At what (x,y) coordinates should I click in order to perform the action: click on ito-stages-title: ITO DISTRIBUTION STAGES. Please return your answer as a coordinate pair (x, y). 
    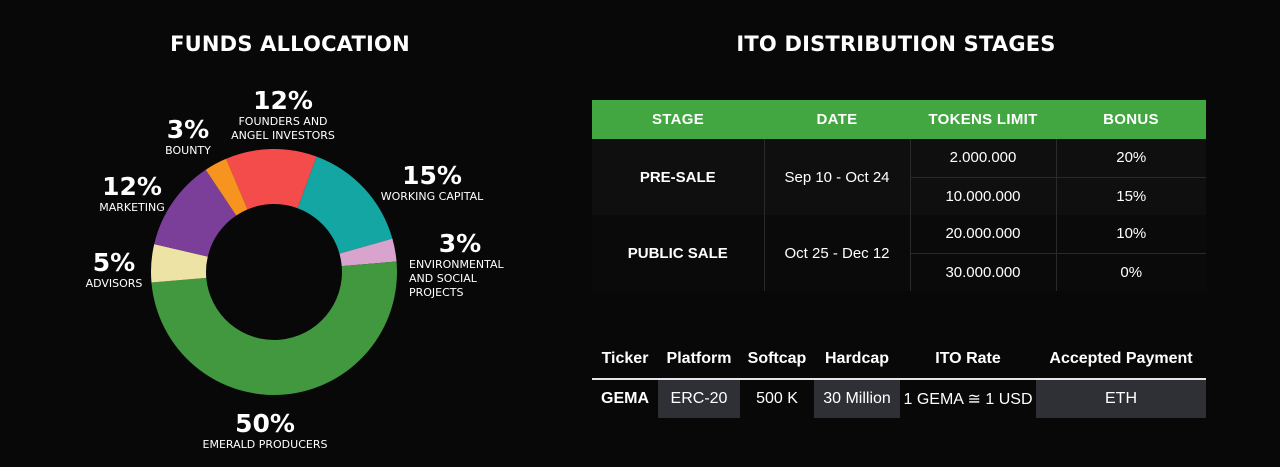
    Looking at the image, I should click on (896, 44).